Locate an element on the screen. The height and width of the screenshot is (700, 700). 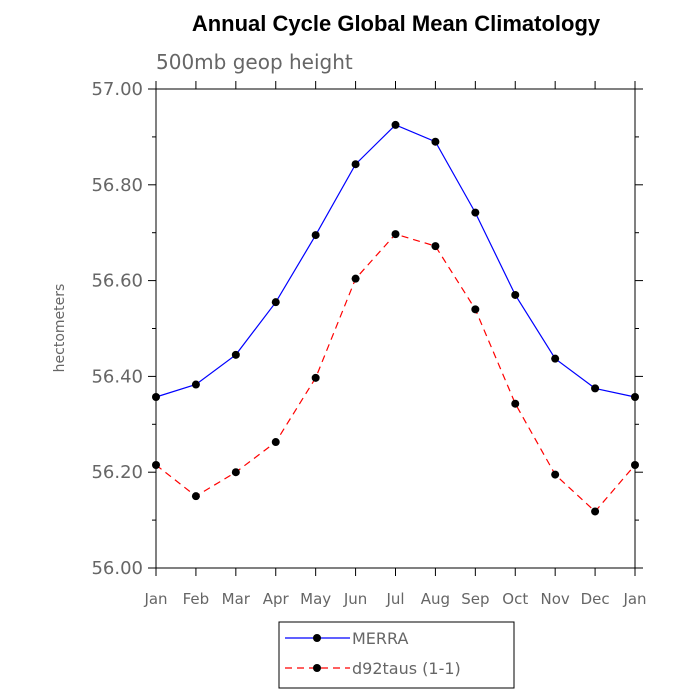
x-tick-label: Oct is located at coordinates (515, 599).